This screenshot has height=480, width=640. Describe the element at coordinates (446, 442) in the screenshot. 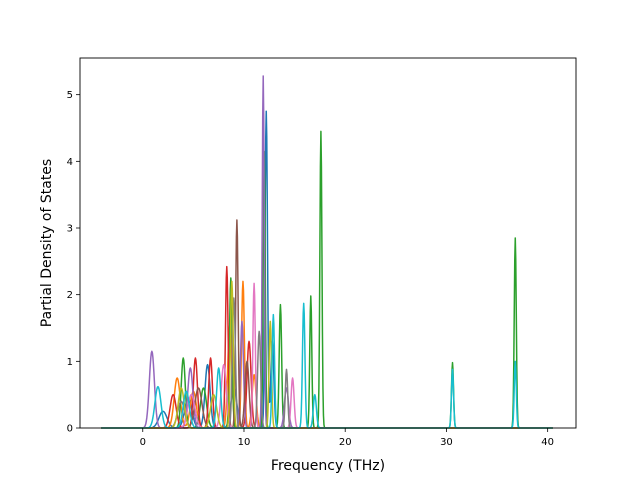

I see `x-tick-label: 30` at that location.